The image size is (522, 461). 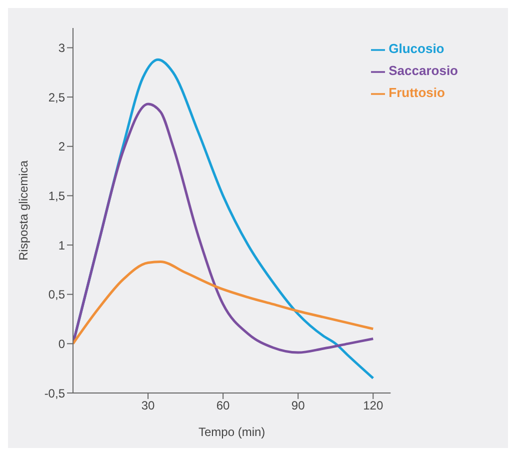 What do you see at coordinates (373, 405) in the screenshot?
I see `x-tick-label: 120` at bounding box center [373, 405].